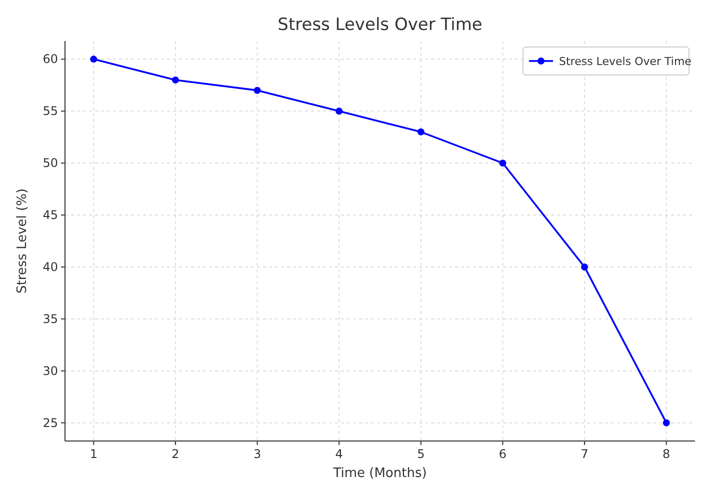 The image size is (711, 491). What do you see at coordinates (94, 454) in the screenshot?
I see `x-tick-label: 1` at bounding box center [94, 454].